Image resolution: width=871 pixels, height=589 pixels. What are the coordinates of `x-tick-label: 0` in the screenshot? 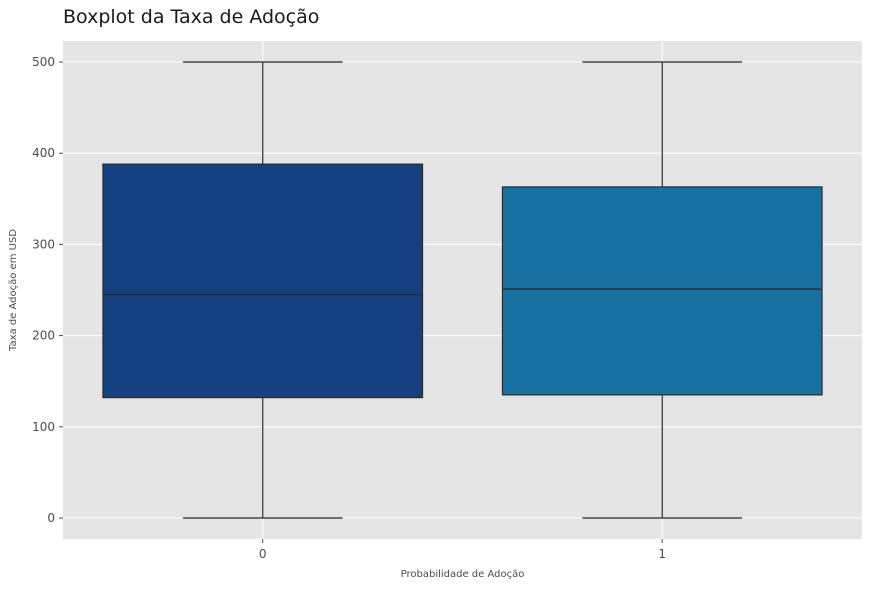 It's located at (263, 554).